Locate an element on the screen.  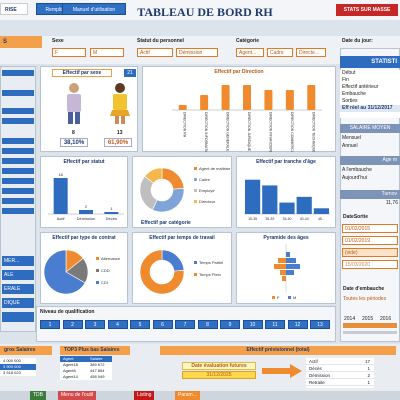
stats-row-embauche: Embauche is located at coordinates (354, 94).